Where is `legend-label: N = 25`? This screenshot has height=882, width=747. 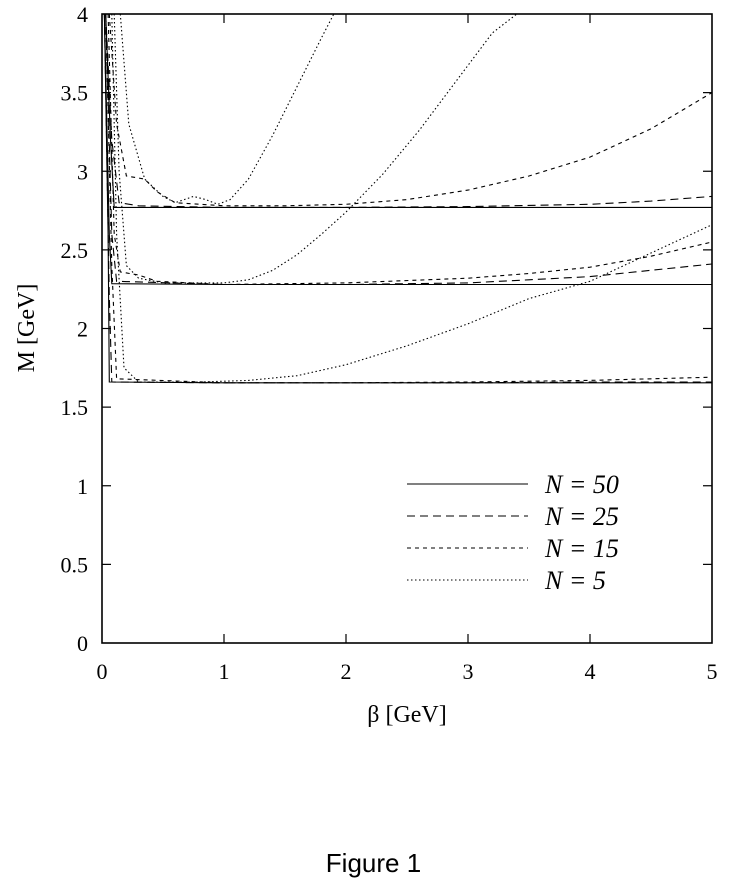 legend-label: N = 25 is located at coordinates (581, 516).